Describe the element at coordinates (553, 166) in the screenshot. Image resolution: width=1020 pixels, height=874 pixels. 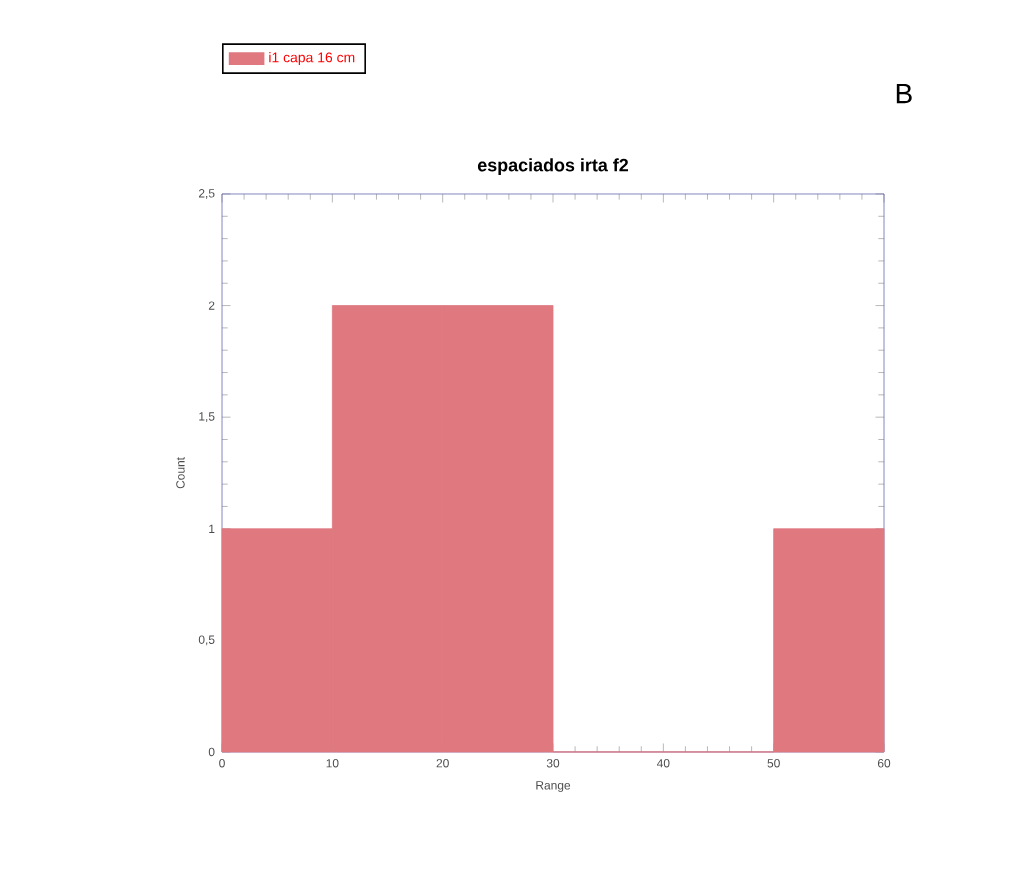
I see `chart-title: espaciados irta f2` at that location.